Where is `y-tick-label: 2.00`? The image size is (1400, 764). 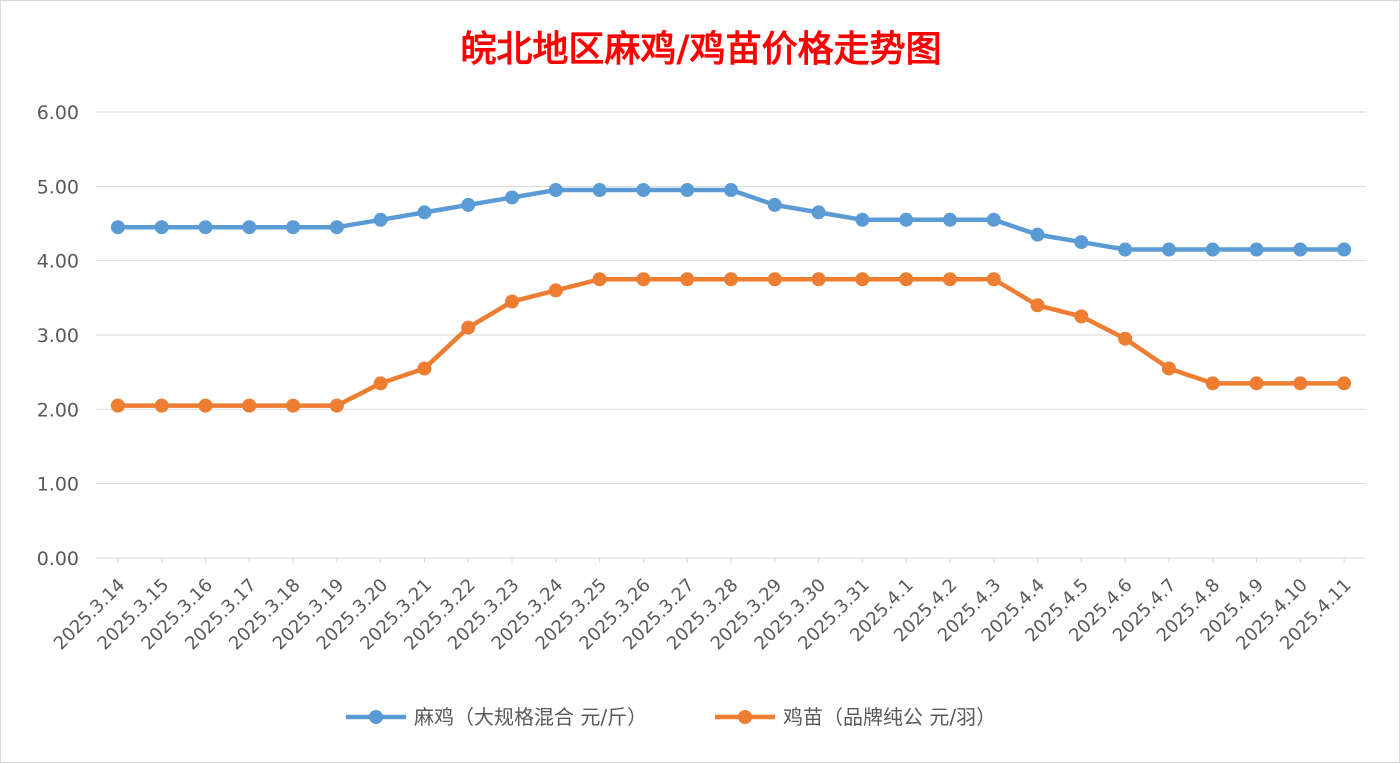 y-tick-label: 2.00 is located at coordinates (58, 410).